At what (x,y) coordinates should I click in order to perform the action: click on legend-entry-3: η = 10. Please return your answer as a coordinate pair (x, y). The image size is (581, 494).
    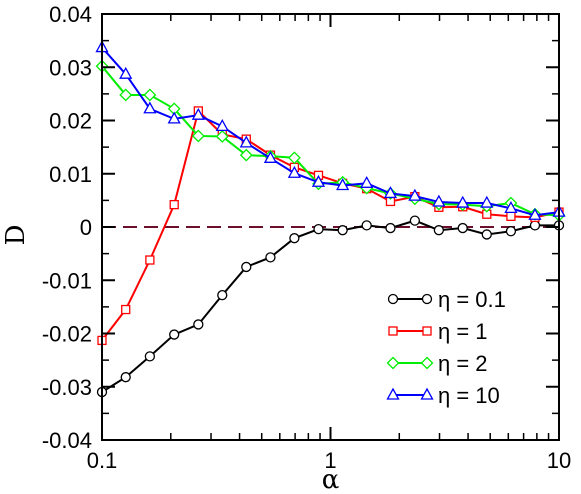
    Looking at the image, I should click on (443, 395).